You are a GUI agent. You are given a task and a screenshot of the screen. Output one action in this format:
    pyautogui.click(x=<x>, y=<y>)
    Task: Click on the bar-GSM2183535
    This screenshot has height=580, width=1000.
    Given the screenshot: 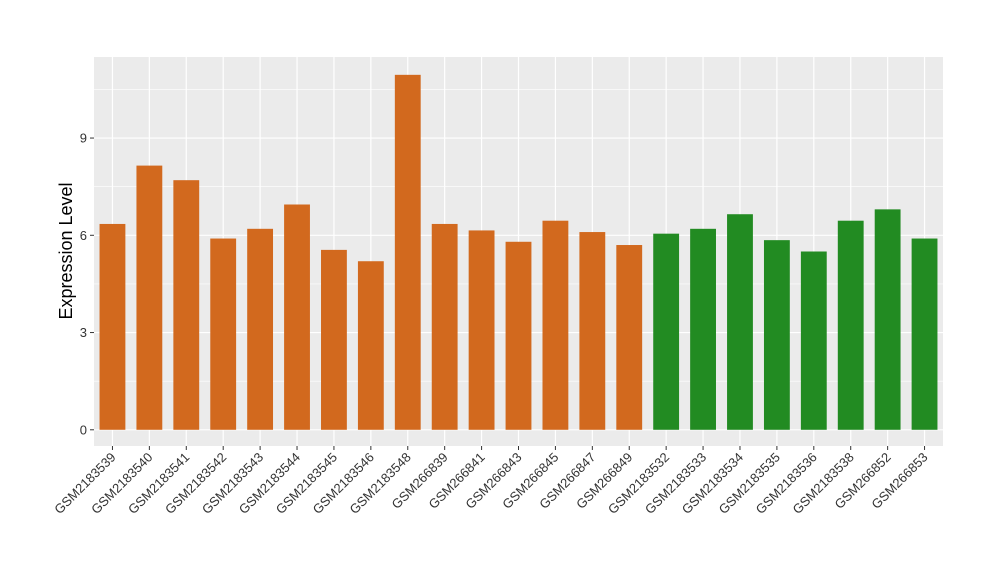 What is the action you would take?
    pyautogui.click(x=776, y=335)
    